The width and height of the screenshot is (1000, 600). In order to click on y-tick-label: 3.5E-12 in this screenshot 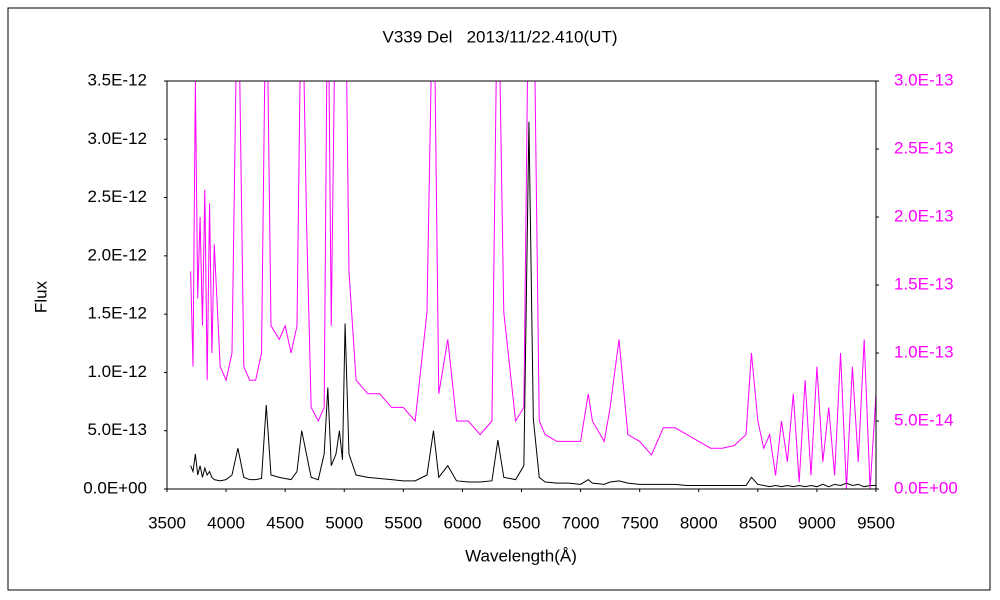, I will do `click(117, 79)`.